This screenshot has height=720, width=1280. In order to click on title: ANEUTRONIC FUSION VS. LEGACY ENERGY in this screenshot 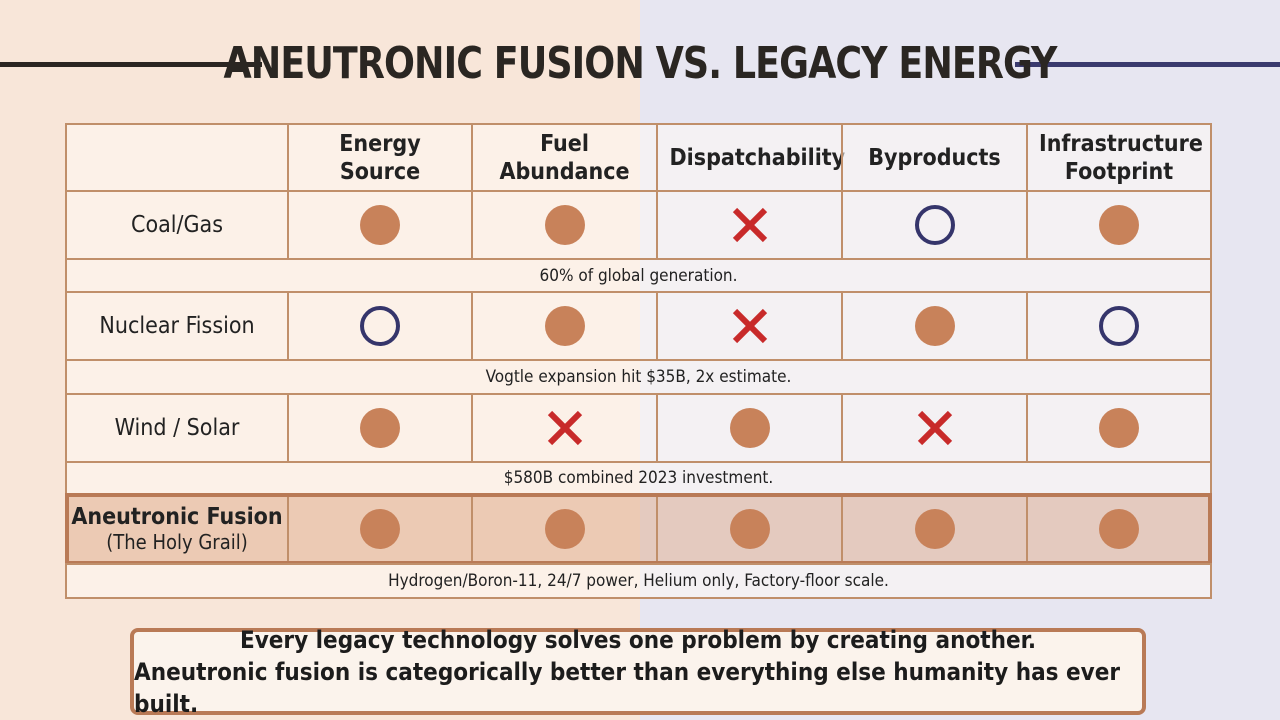, I will do `click(640, 63)`.